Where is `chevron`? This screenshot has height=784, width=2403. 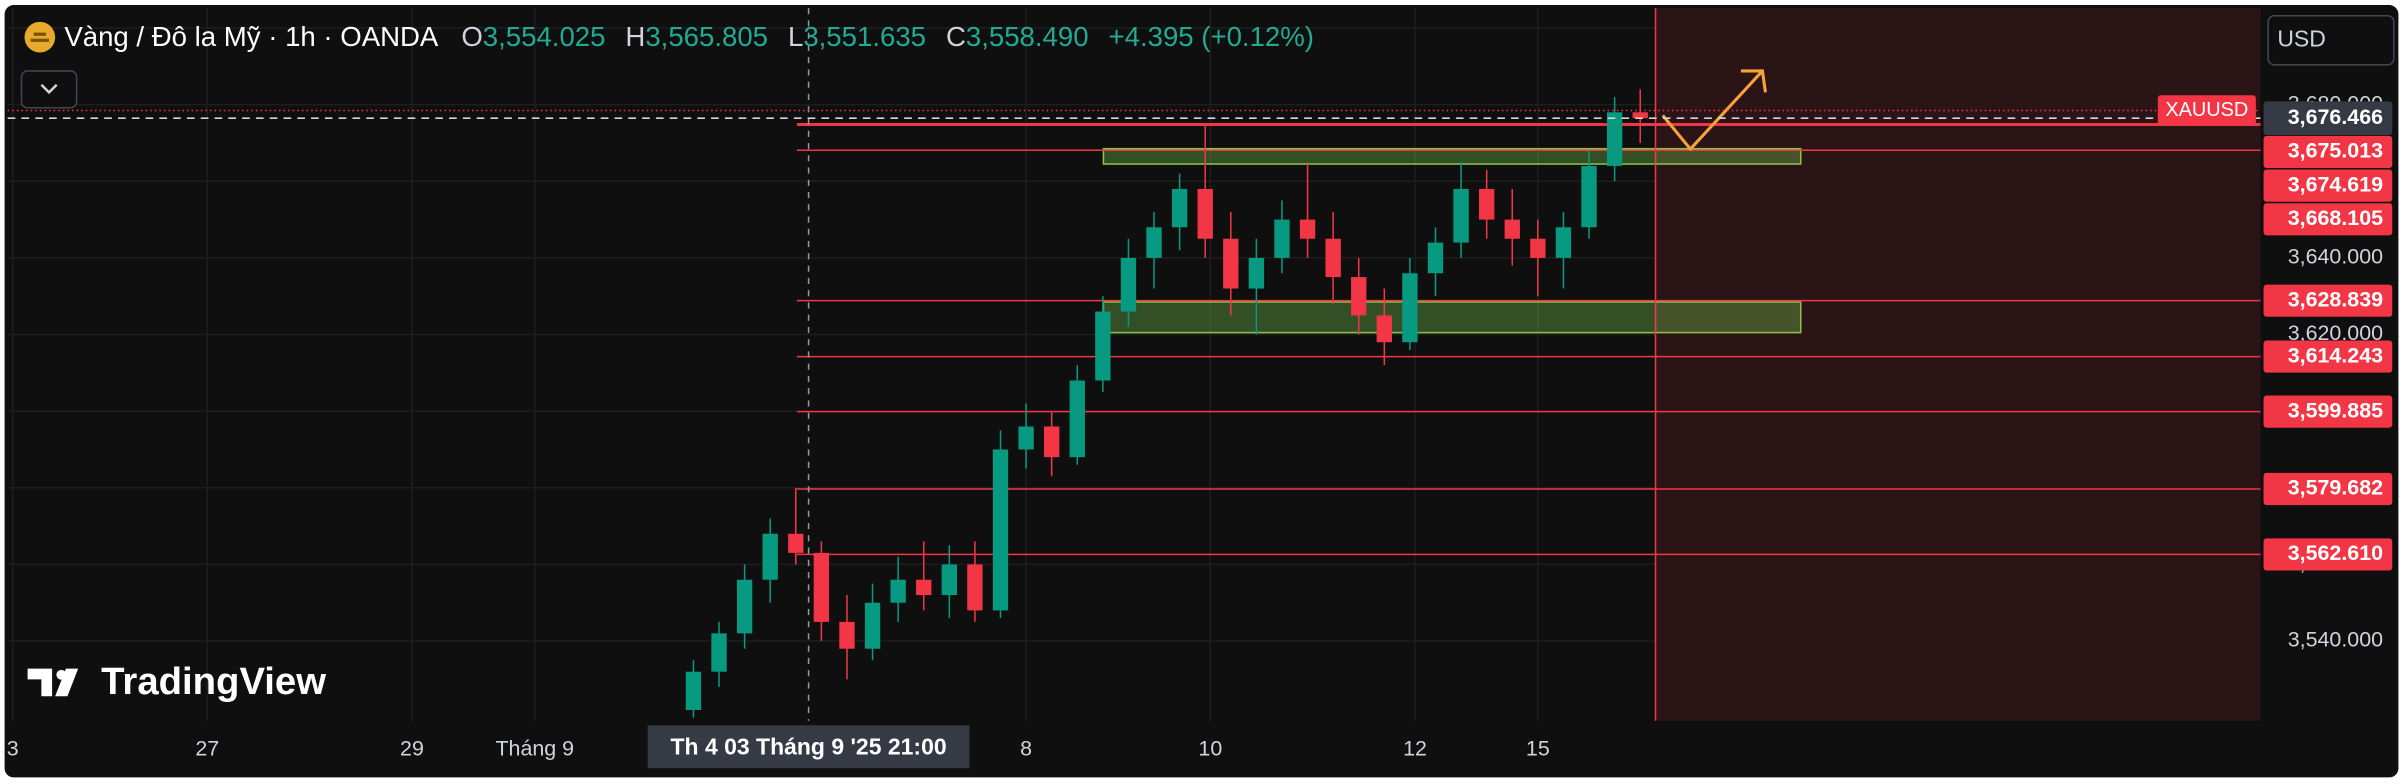 chevron is located at coordinates (49, 89).